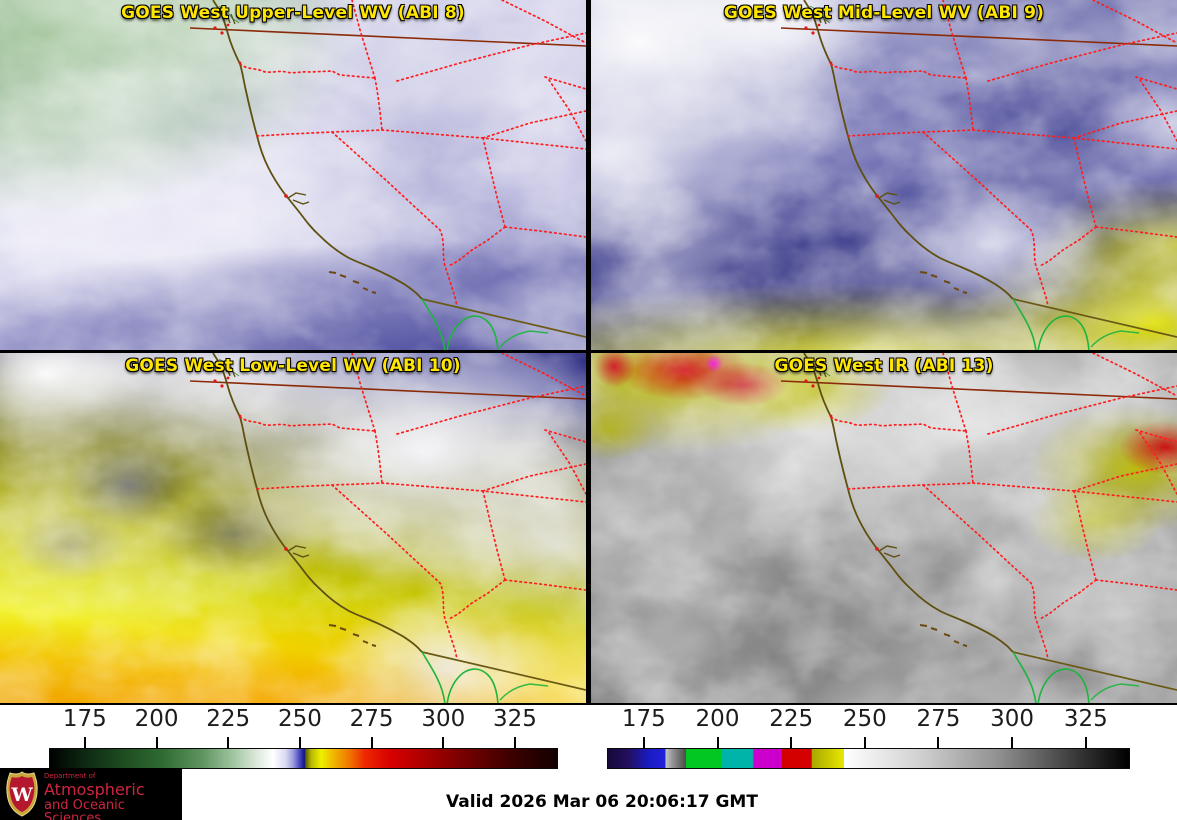 The width and height of the screenshot is (1177, 820). I want to click on colorbar-wv-gradient, so click(303, 758).